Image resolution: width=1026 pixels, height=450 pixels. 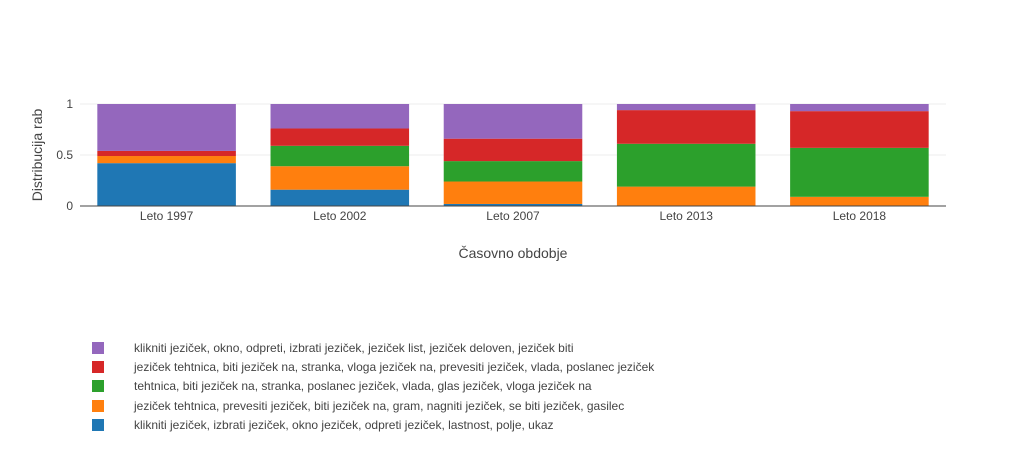 I want to click on y-axis-title: Distribucija rab, so click(x=37, y=154).